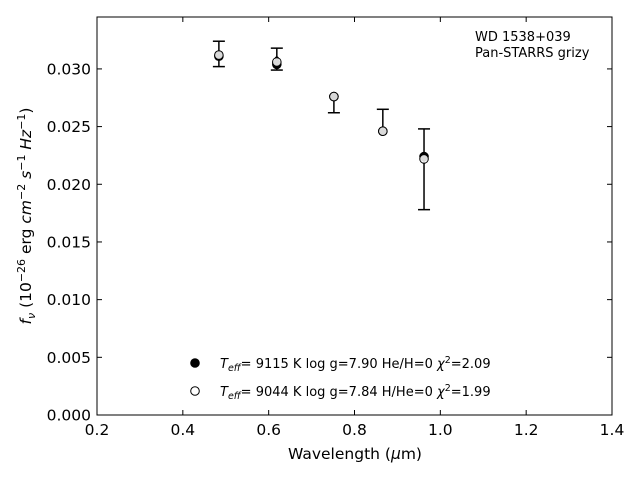 Image resolution: width=640 pixels, height=480 pixels. I want to click on legend-1-comp: He/H=0, so click(407, 364).